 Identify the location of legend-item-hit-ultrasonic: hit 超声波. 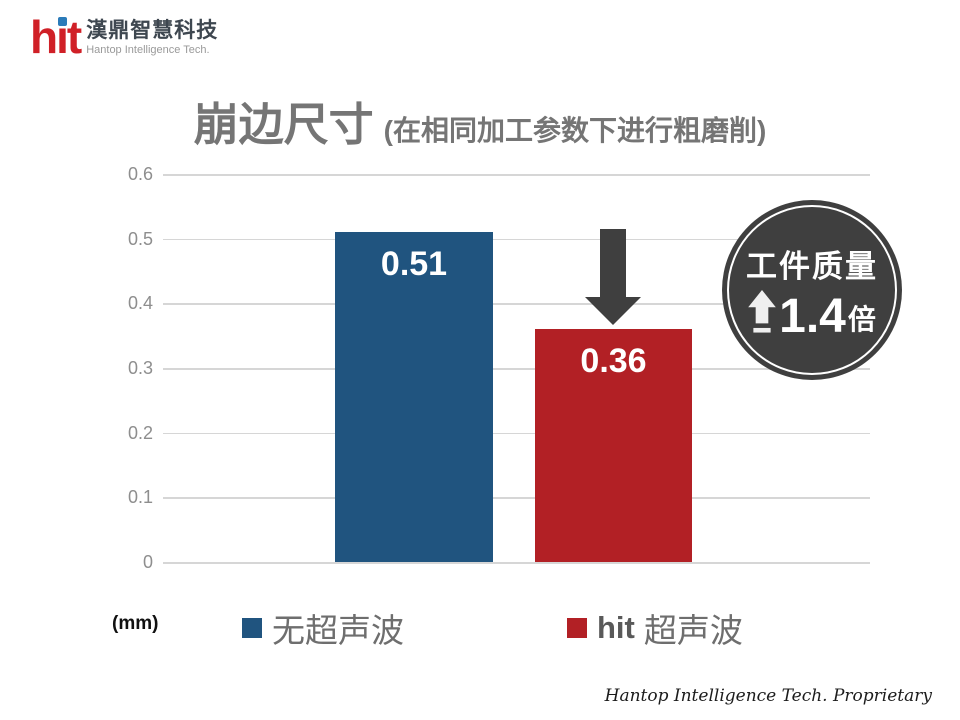
(655, 628).